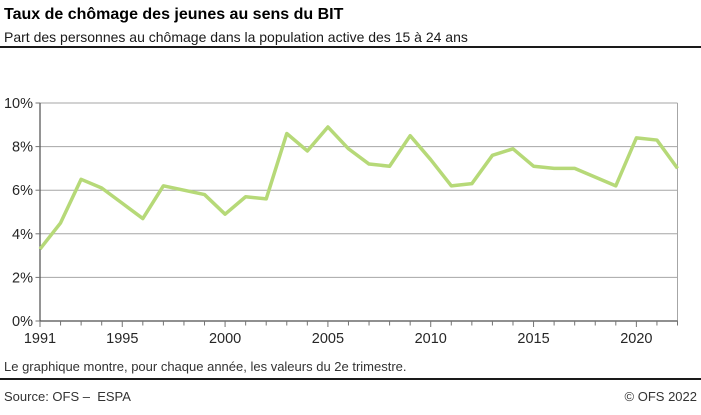  Describe the element at coordinates (533, 339) in the screenshot. I see `x-tick-label-2015: 2015` at that location.